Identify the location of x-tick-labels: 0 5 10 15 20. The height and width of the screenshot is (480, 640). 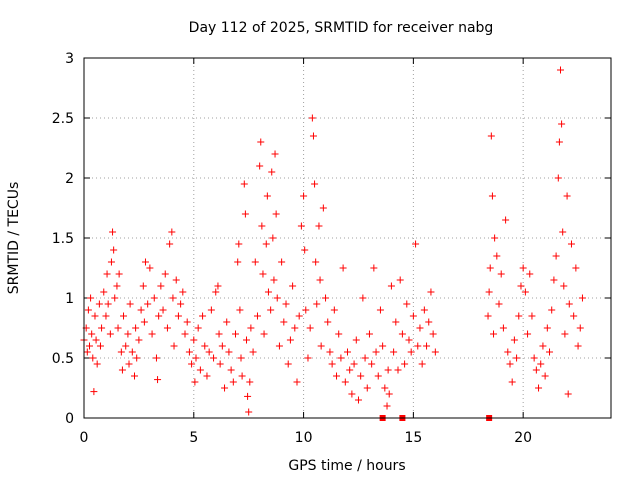
(306, 438).